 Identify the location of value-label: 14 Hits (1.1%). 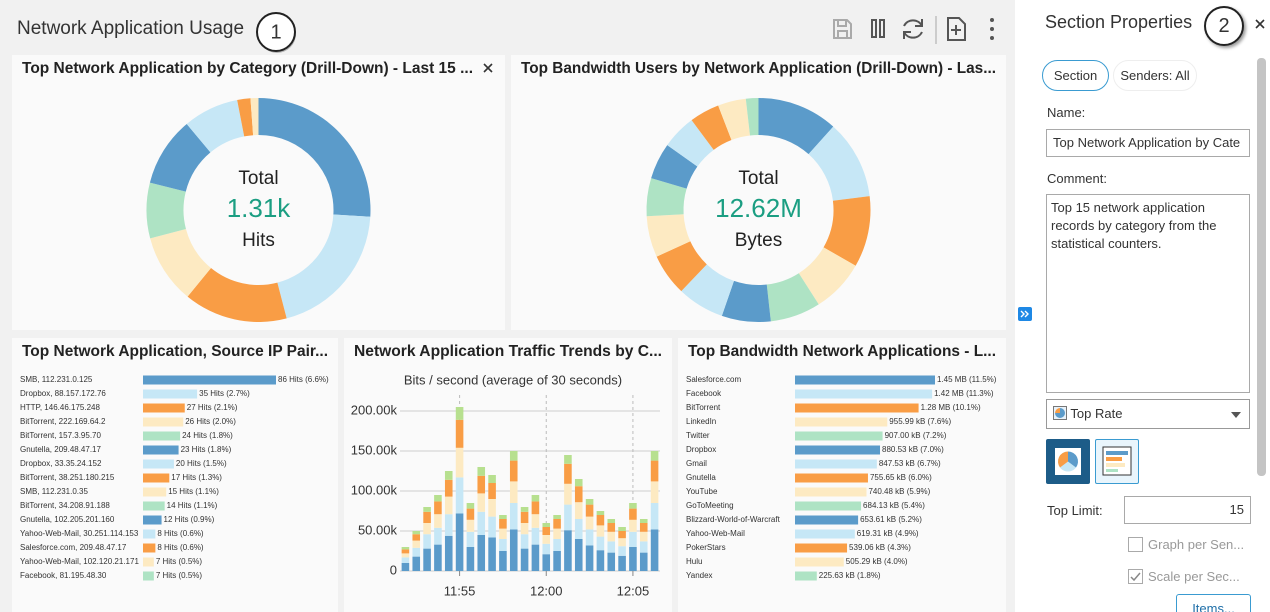
(192, 505).